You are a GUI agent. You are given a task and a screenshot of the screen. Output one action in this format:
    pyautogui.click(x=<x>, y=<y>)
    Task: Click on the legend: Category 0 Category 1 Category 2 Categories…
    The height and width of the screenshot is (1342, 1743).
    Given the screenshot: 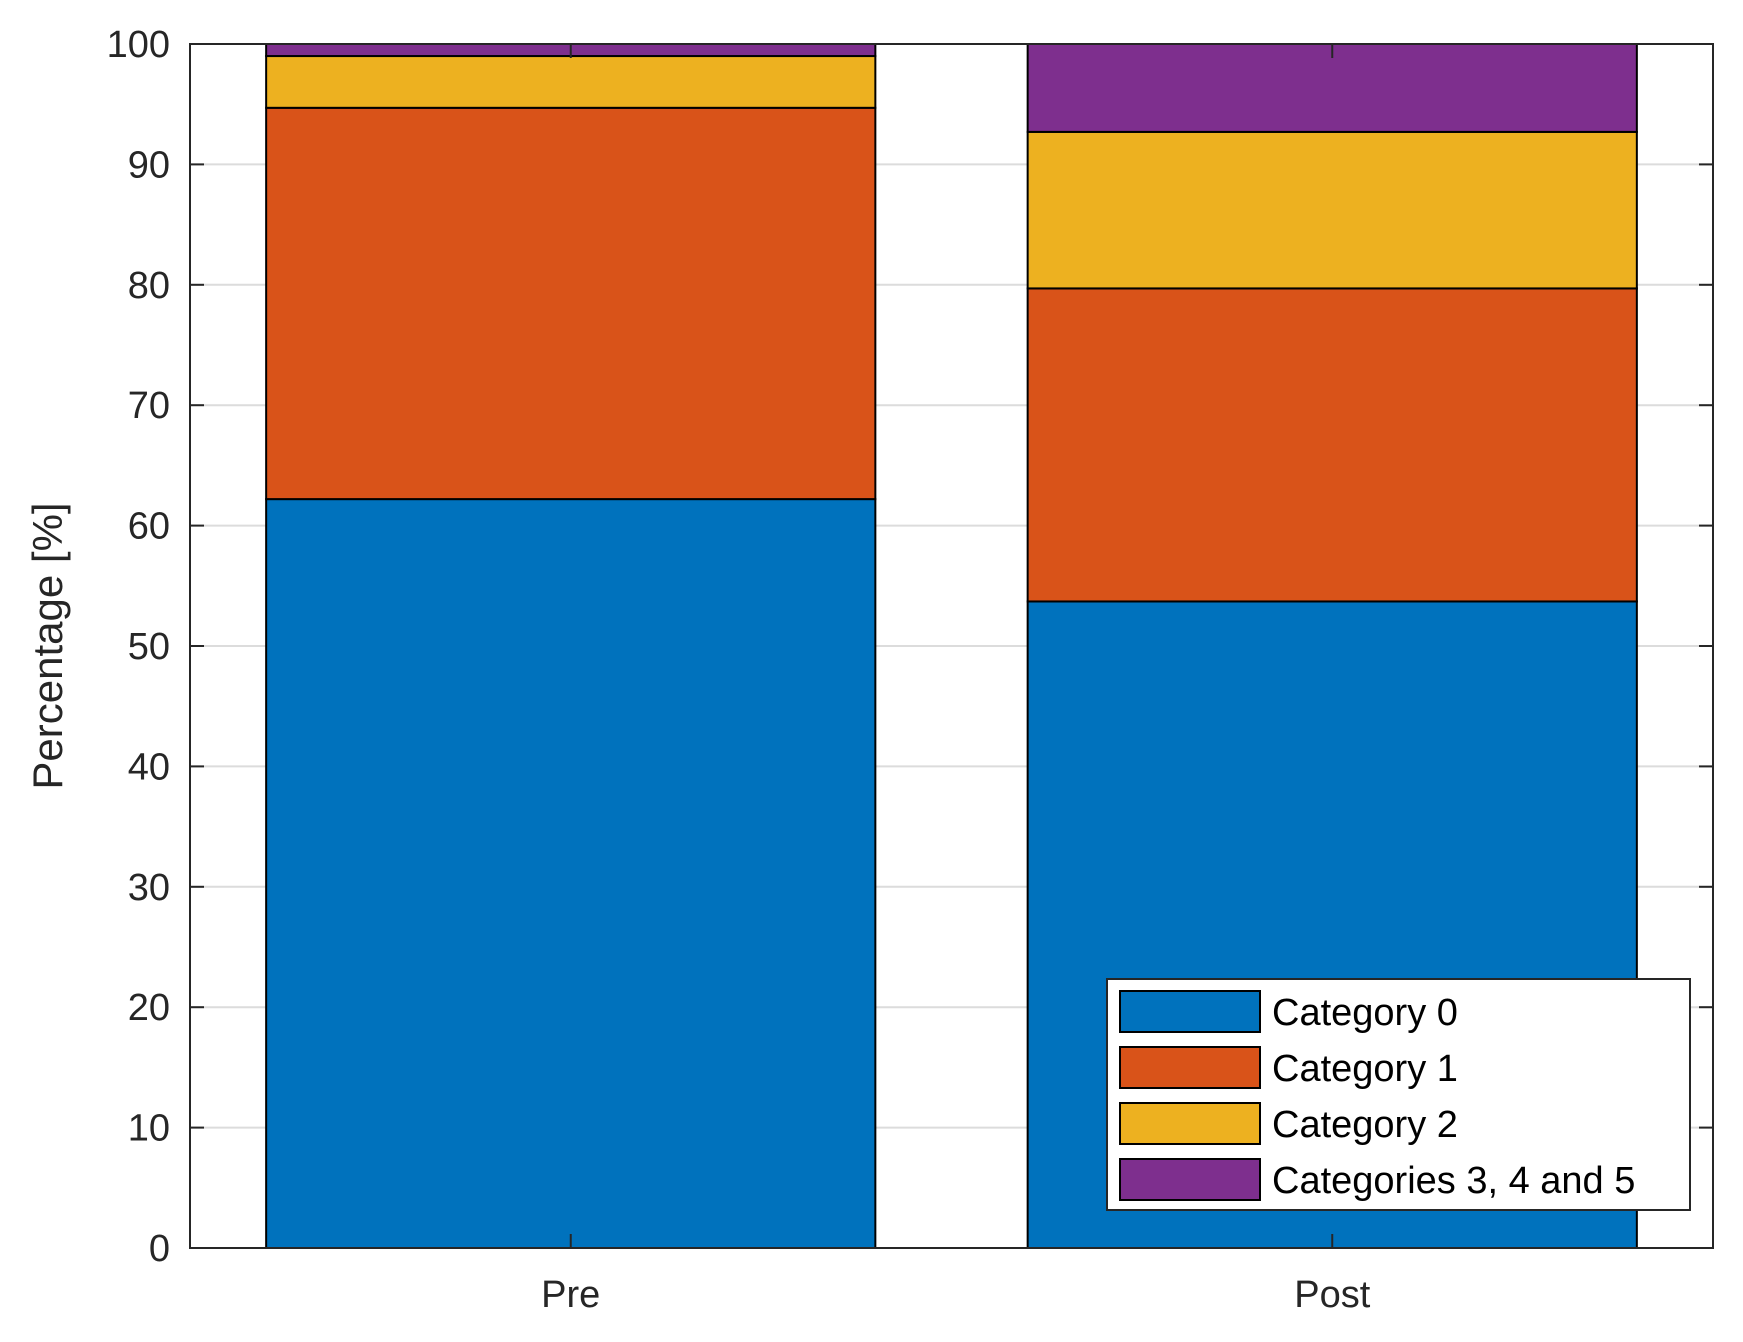 What is the action you would take?
    pyautogui.click(x=1398, y=1094)
    